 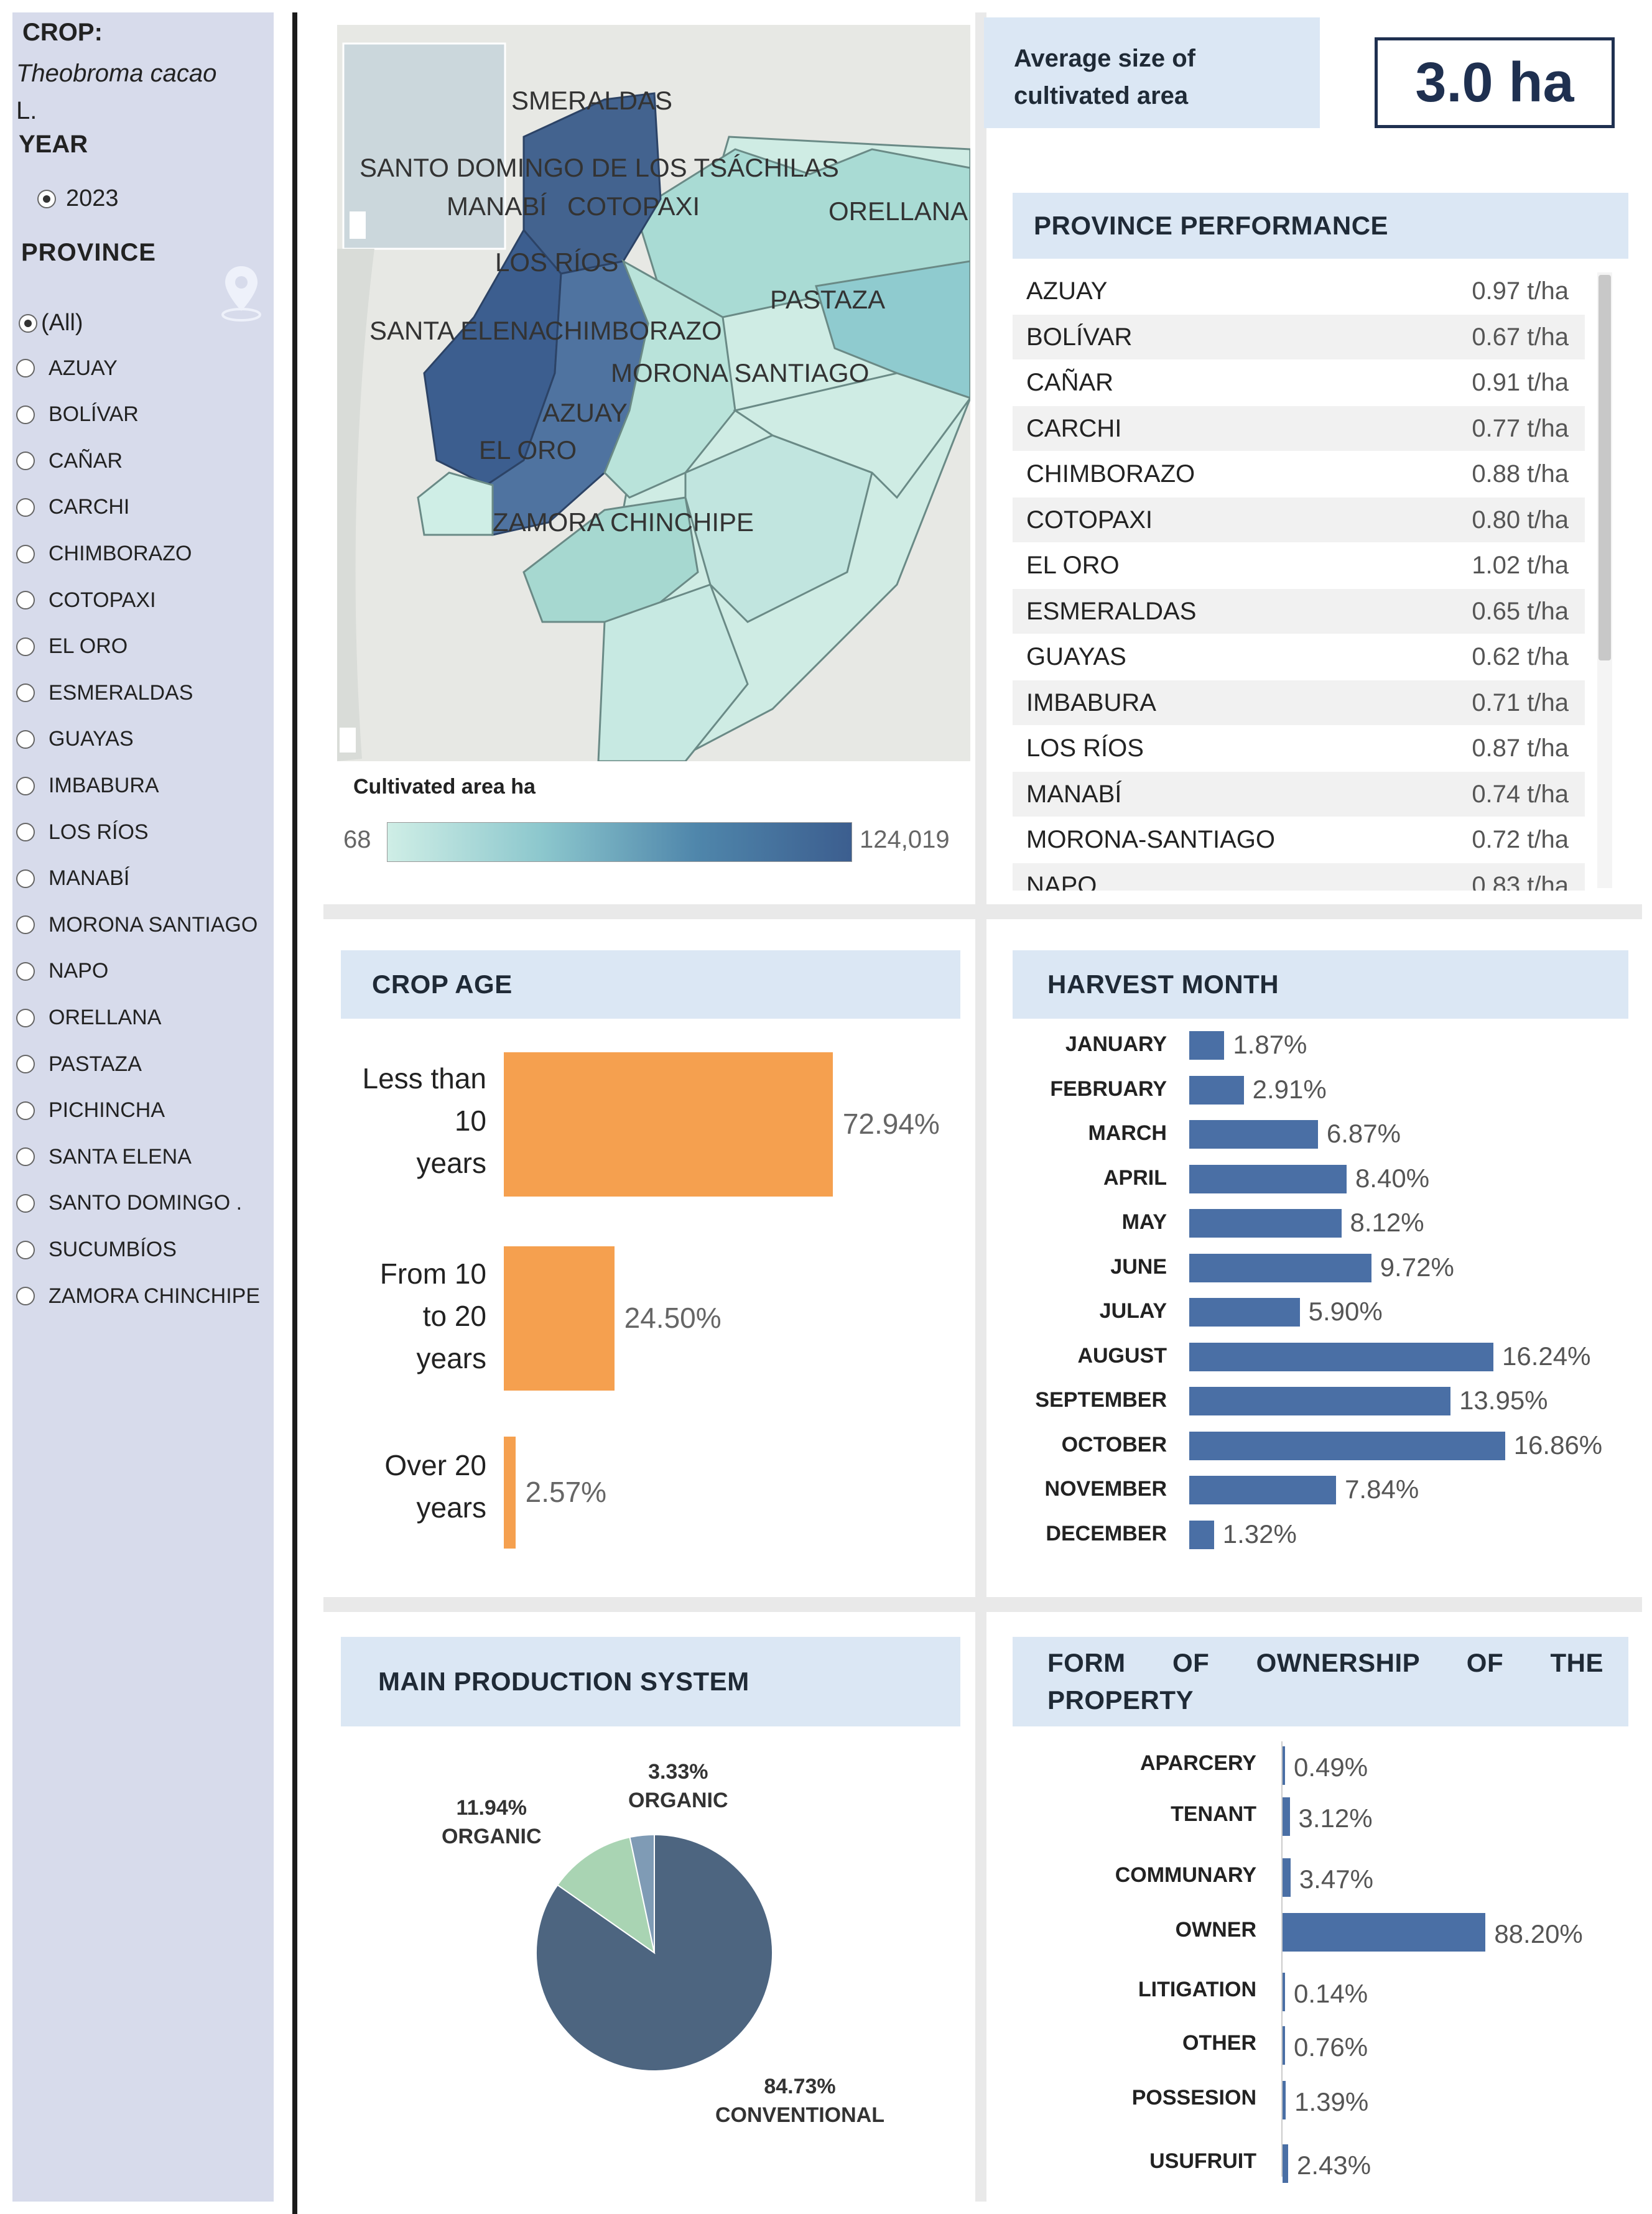 I want to click on province-option: CHIMBORAZO, so click(x=104, y=554).